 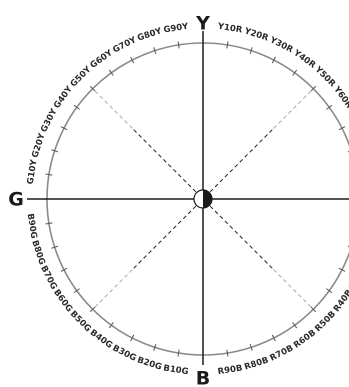 What do you see at coordinates (149, 363) in the screenshot?
I see `hue-label-b20g: B20G` at bounding box center [149, 363].